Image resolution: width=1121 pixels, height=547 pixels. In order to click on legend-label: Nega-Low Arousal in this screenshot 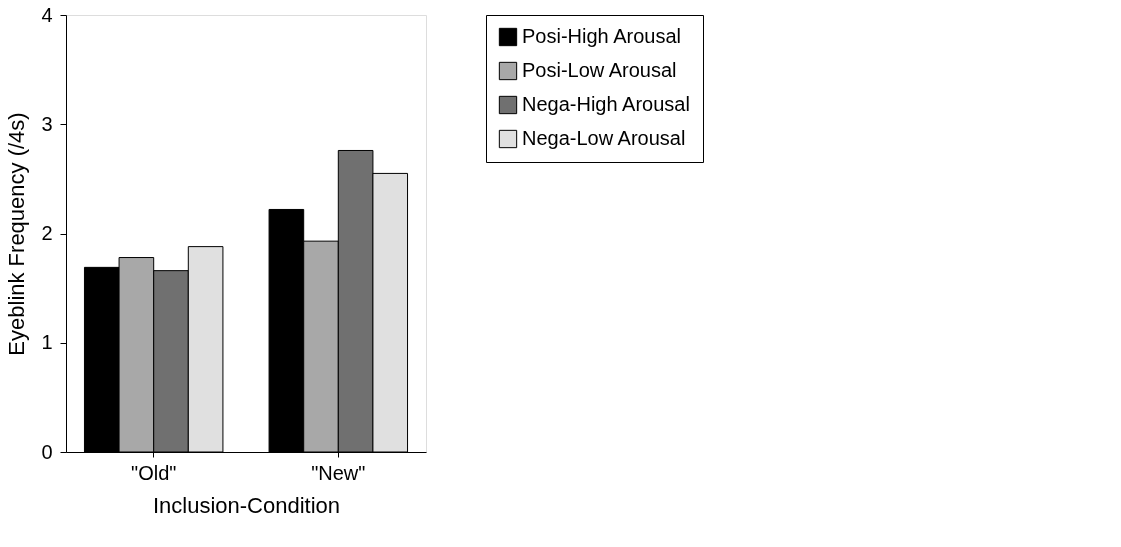, I will do `click(604, 138)`.